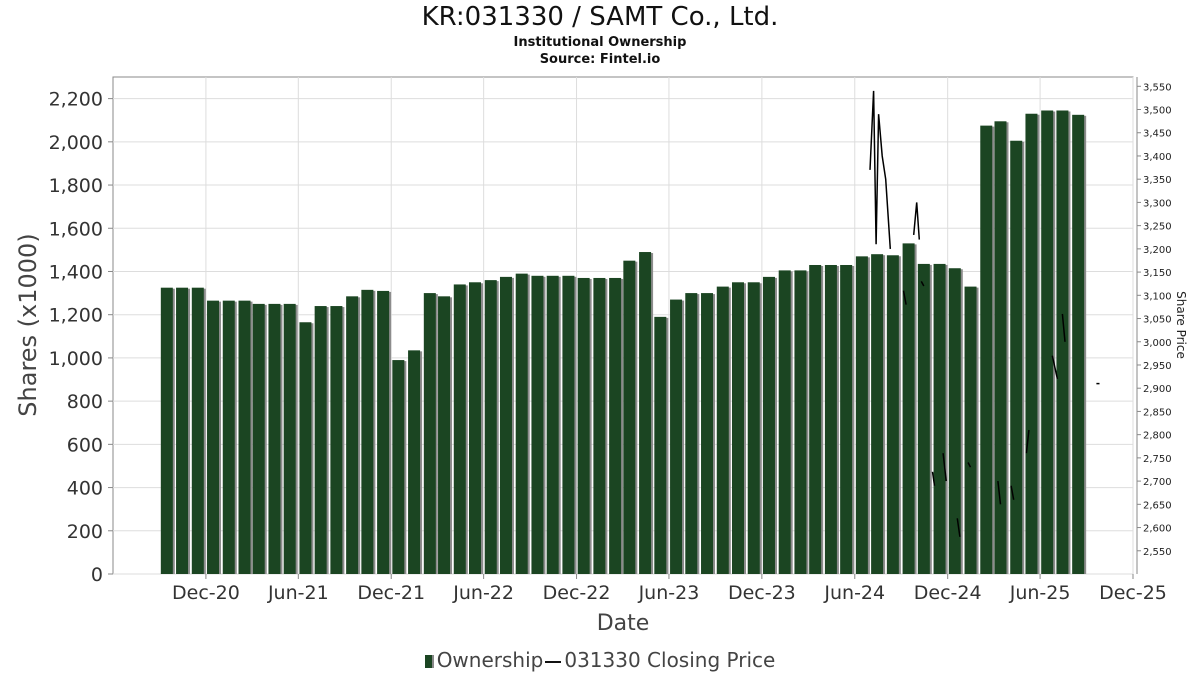 The image size is (1200, 675). I want to click on y-tick-label: 200, so click(85, 532).